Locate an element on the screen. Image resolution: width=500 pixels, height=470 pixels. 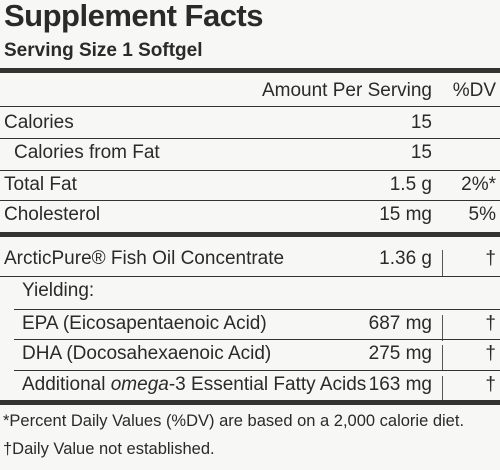
column-header: Amount Per Serving is located at coordinates (346, 90).